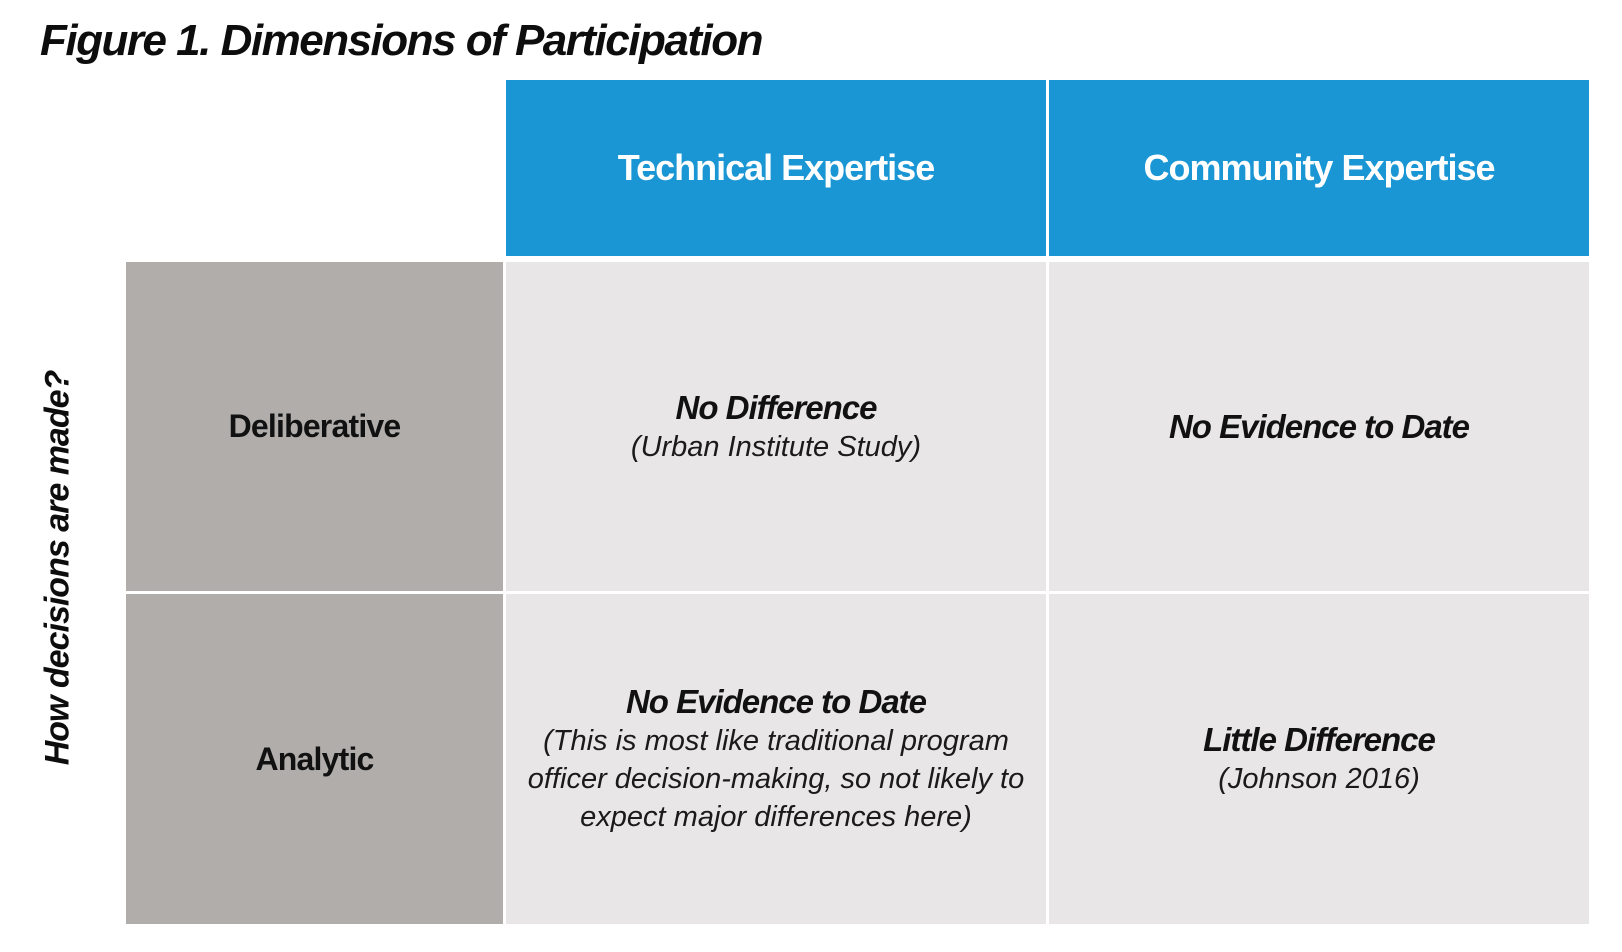 The image size is (1622, 952). I want to click on column-header-label: Community Expertise, so click(1319, 167).